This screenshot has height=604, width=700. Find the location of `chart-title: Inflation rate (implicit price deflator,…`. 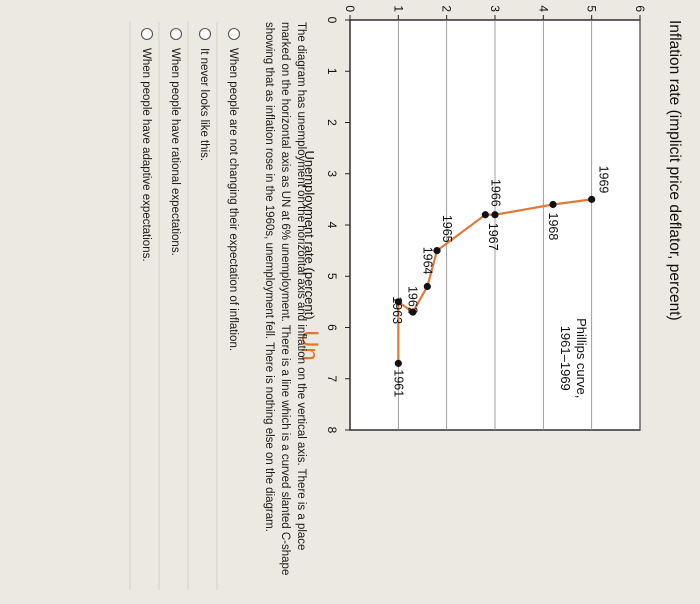

chart-title: Inflation rate (implicit price deflator,… is located at coordinates (674, 170).